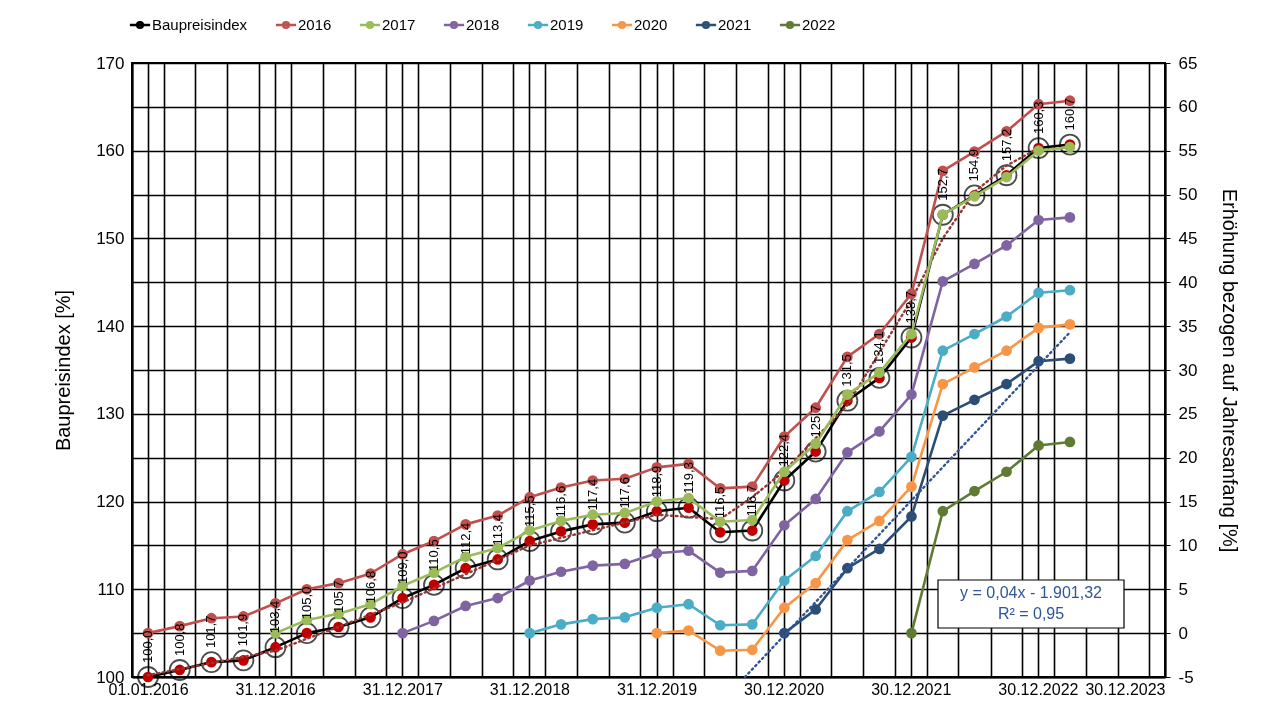 This screenshot has width=1286, height=712. What do you see at coordinates (815, 421) in the screenshot?
I see `data-label: 125,7` at bounding box center [815, 421].